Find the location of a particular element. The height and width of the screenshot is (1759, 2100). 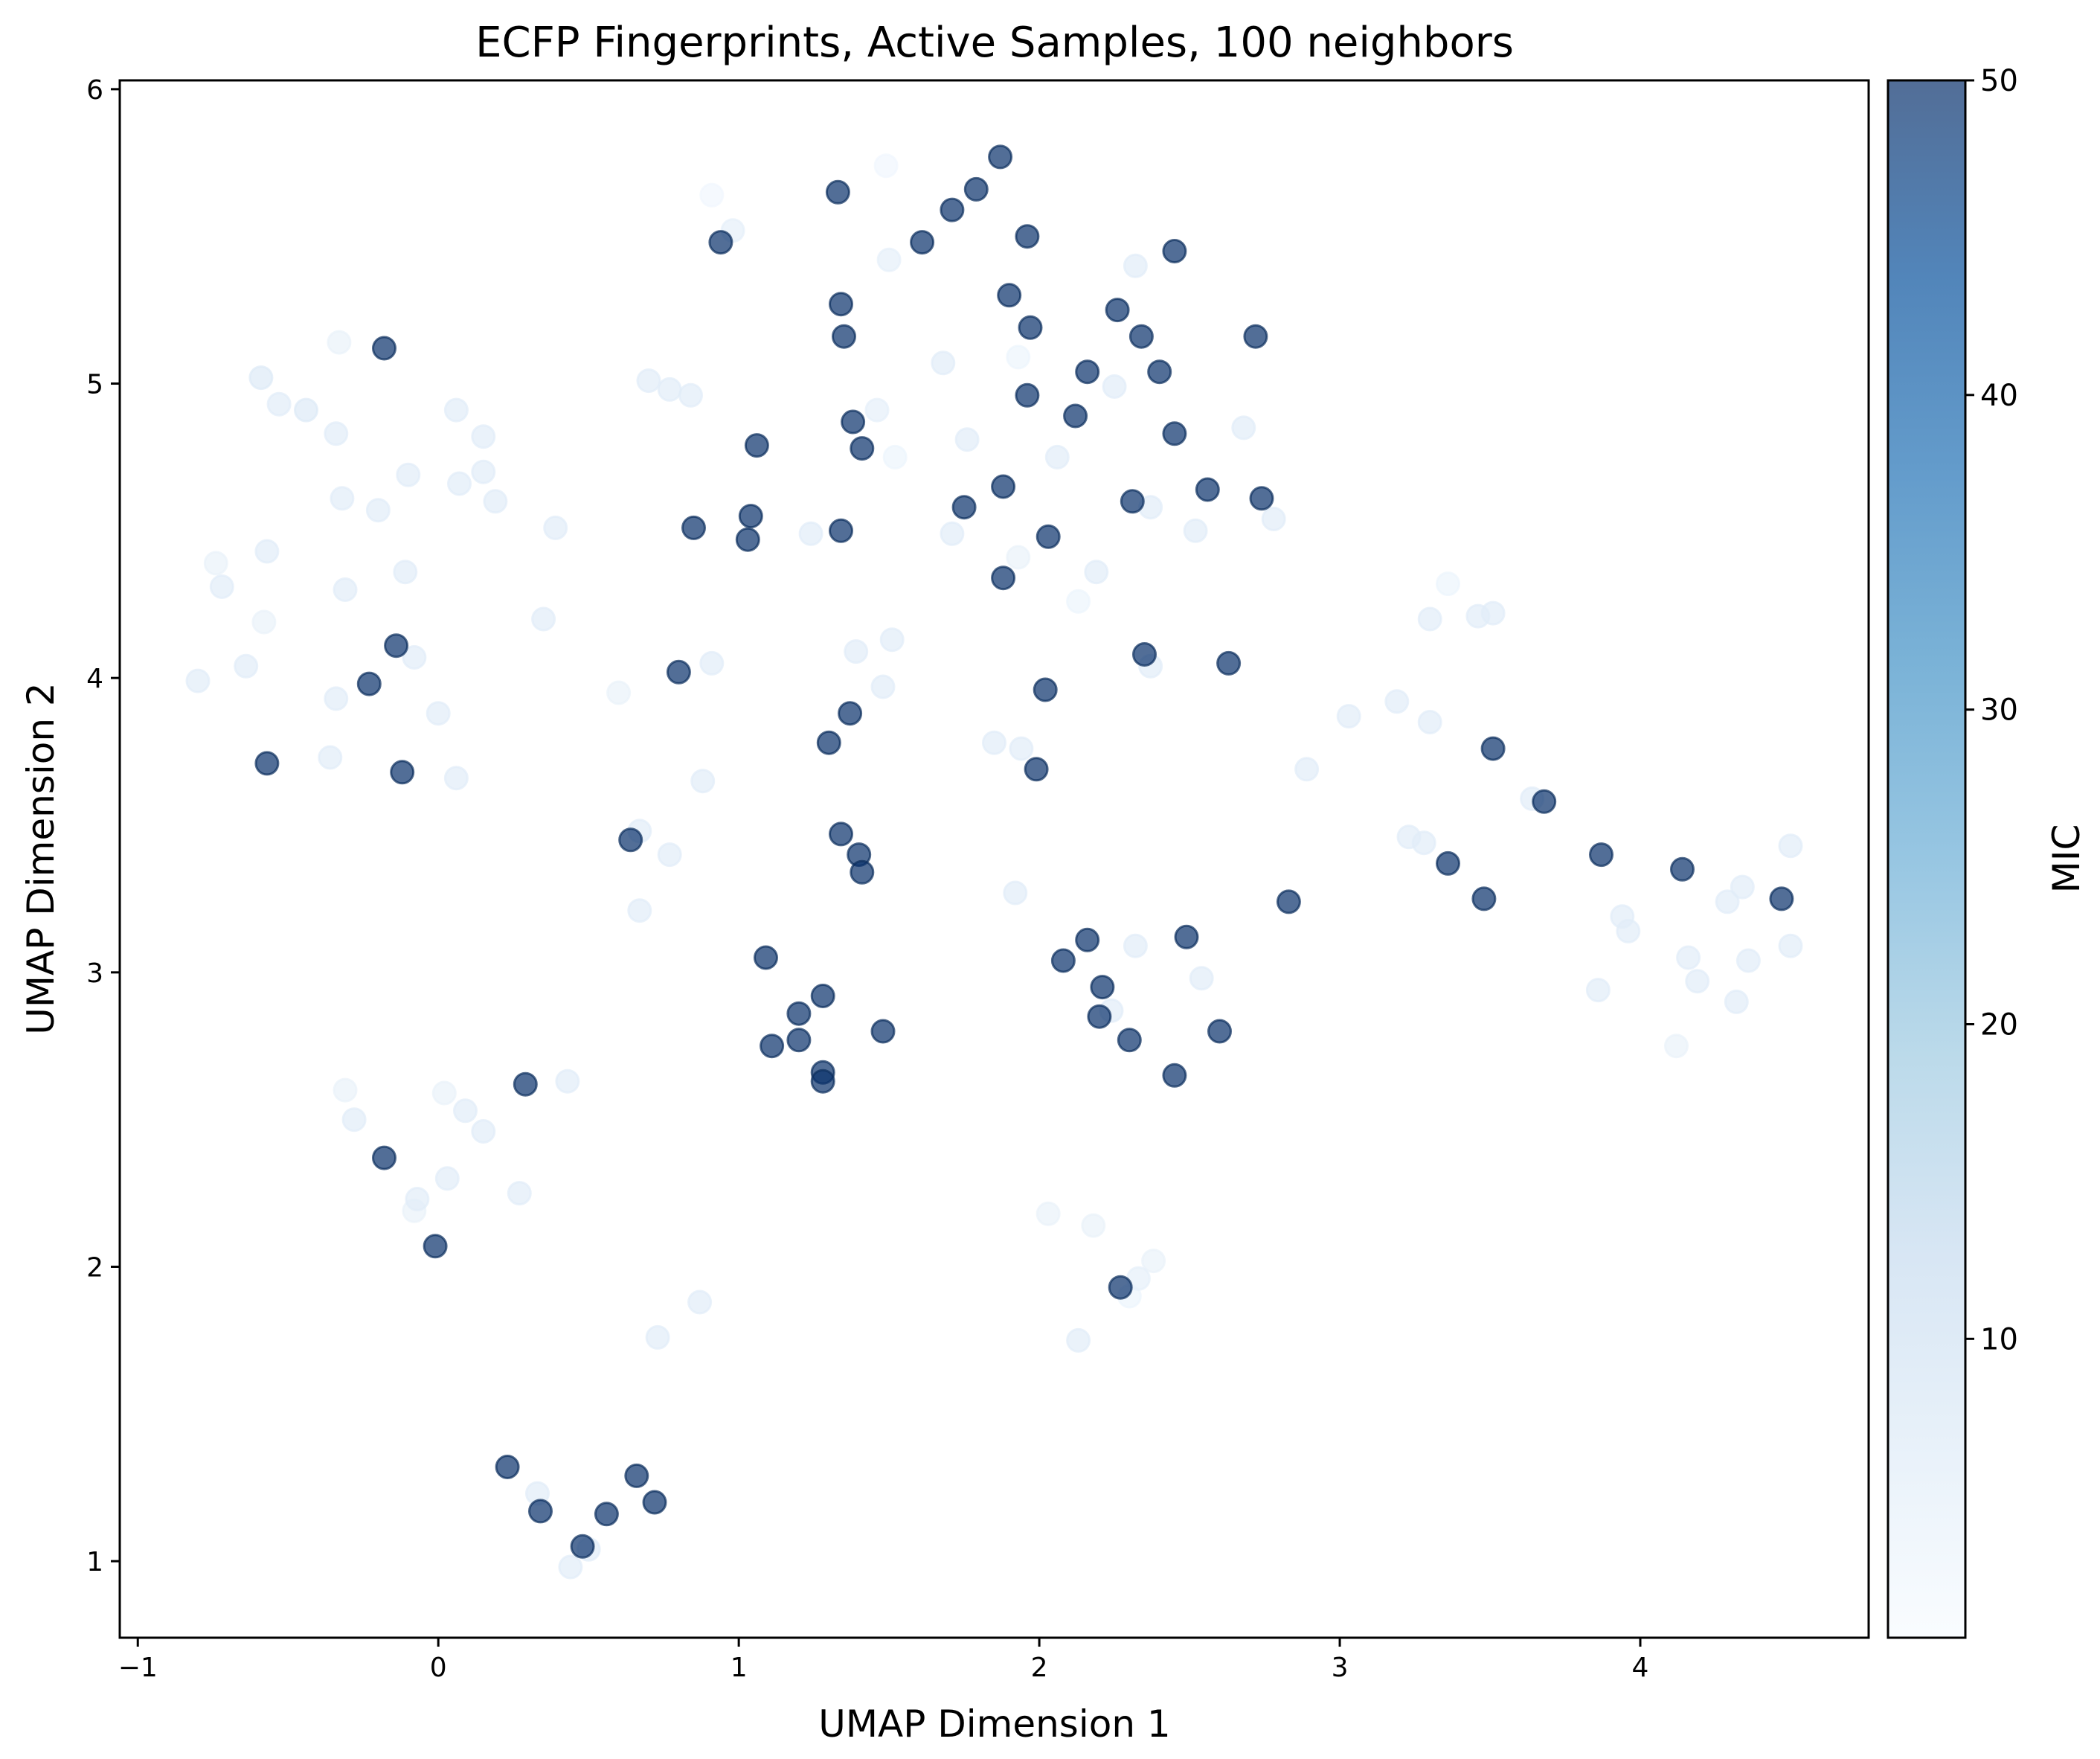

colorbar-gradient is located at coordinates (1926, 859).